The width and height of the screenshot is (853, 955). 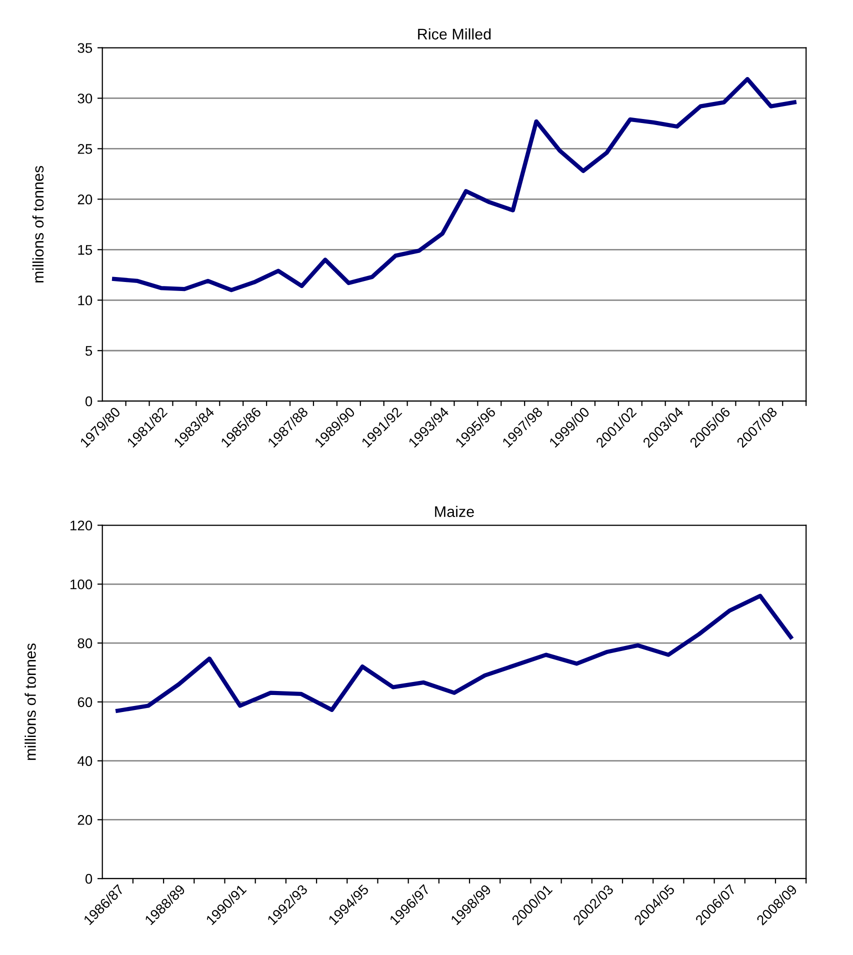 I want to click on y-tick-label: 25, so click(x=85, y=149).